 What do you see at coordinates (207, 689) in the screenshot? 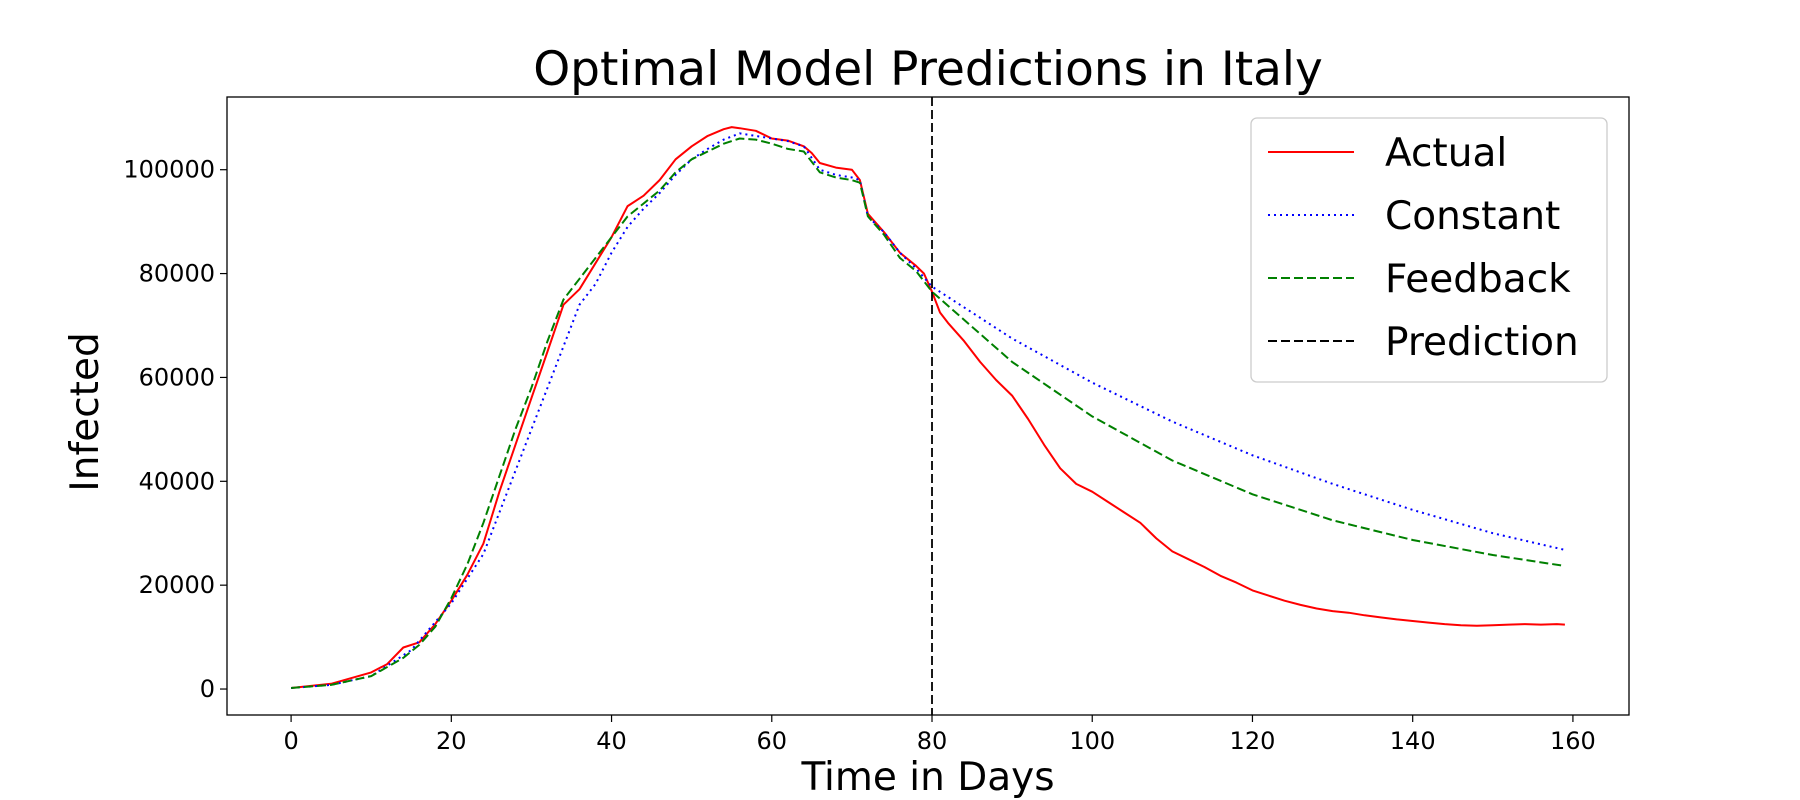
I see `y-tick-label: 0` at bounding box center [207, 689].